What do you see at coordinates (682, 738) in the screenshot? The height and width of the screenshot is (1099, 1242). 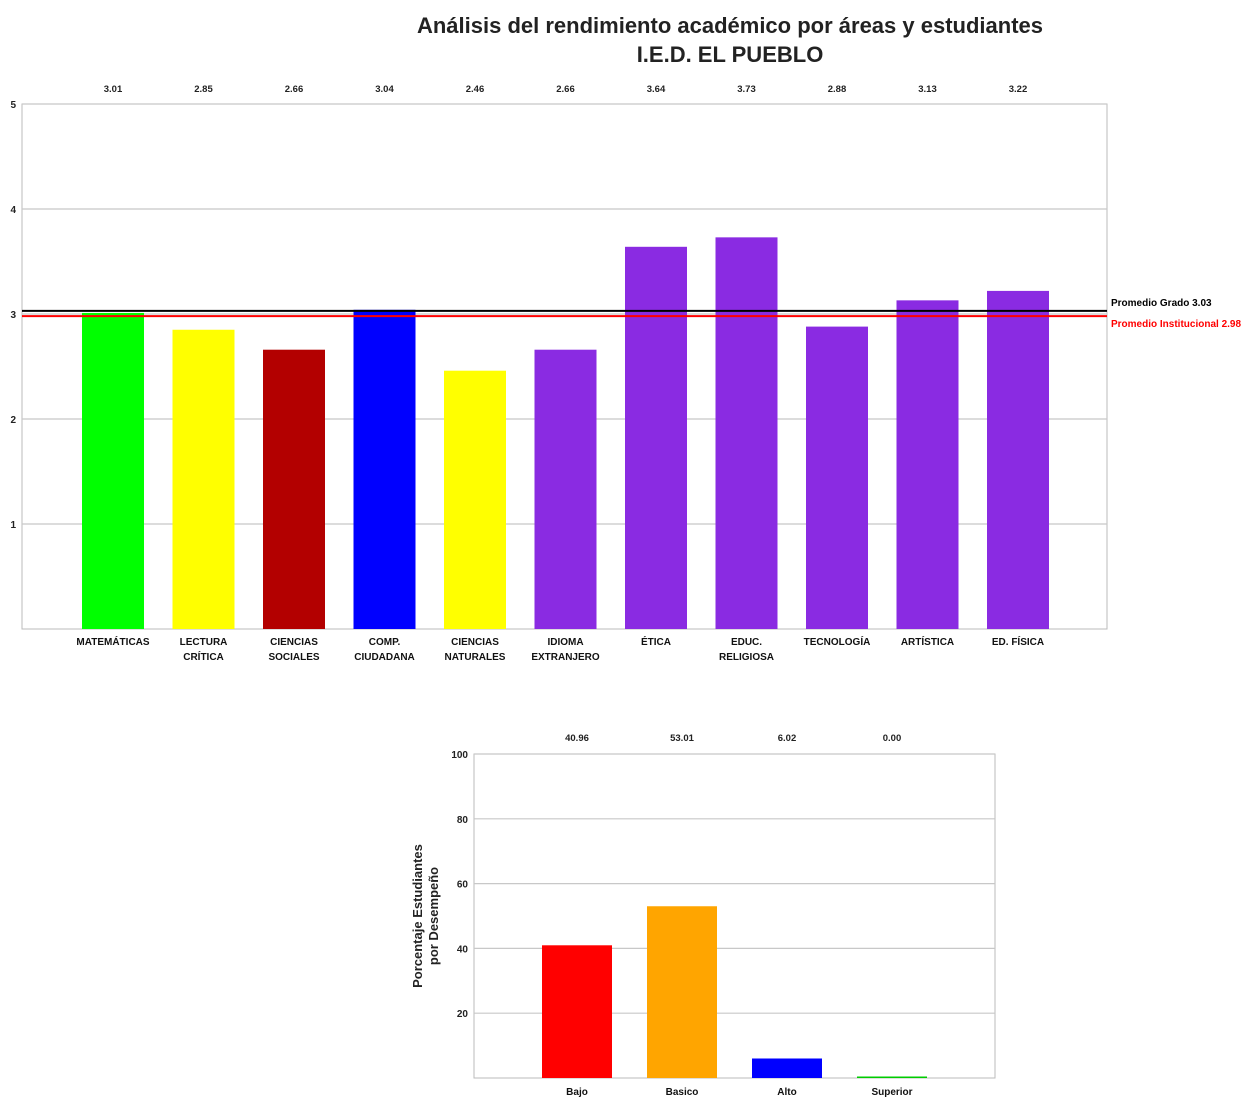 I see `value-label: 53.01` at bounding box center [682, 738].